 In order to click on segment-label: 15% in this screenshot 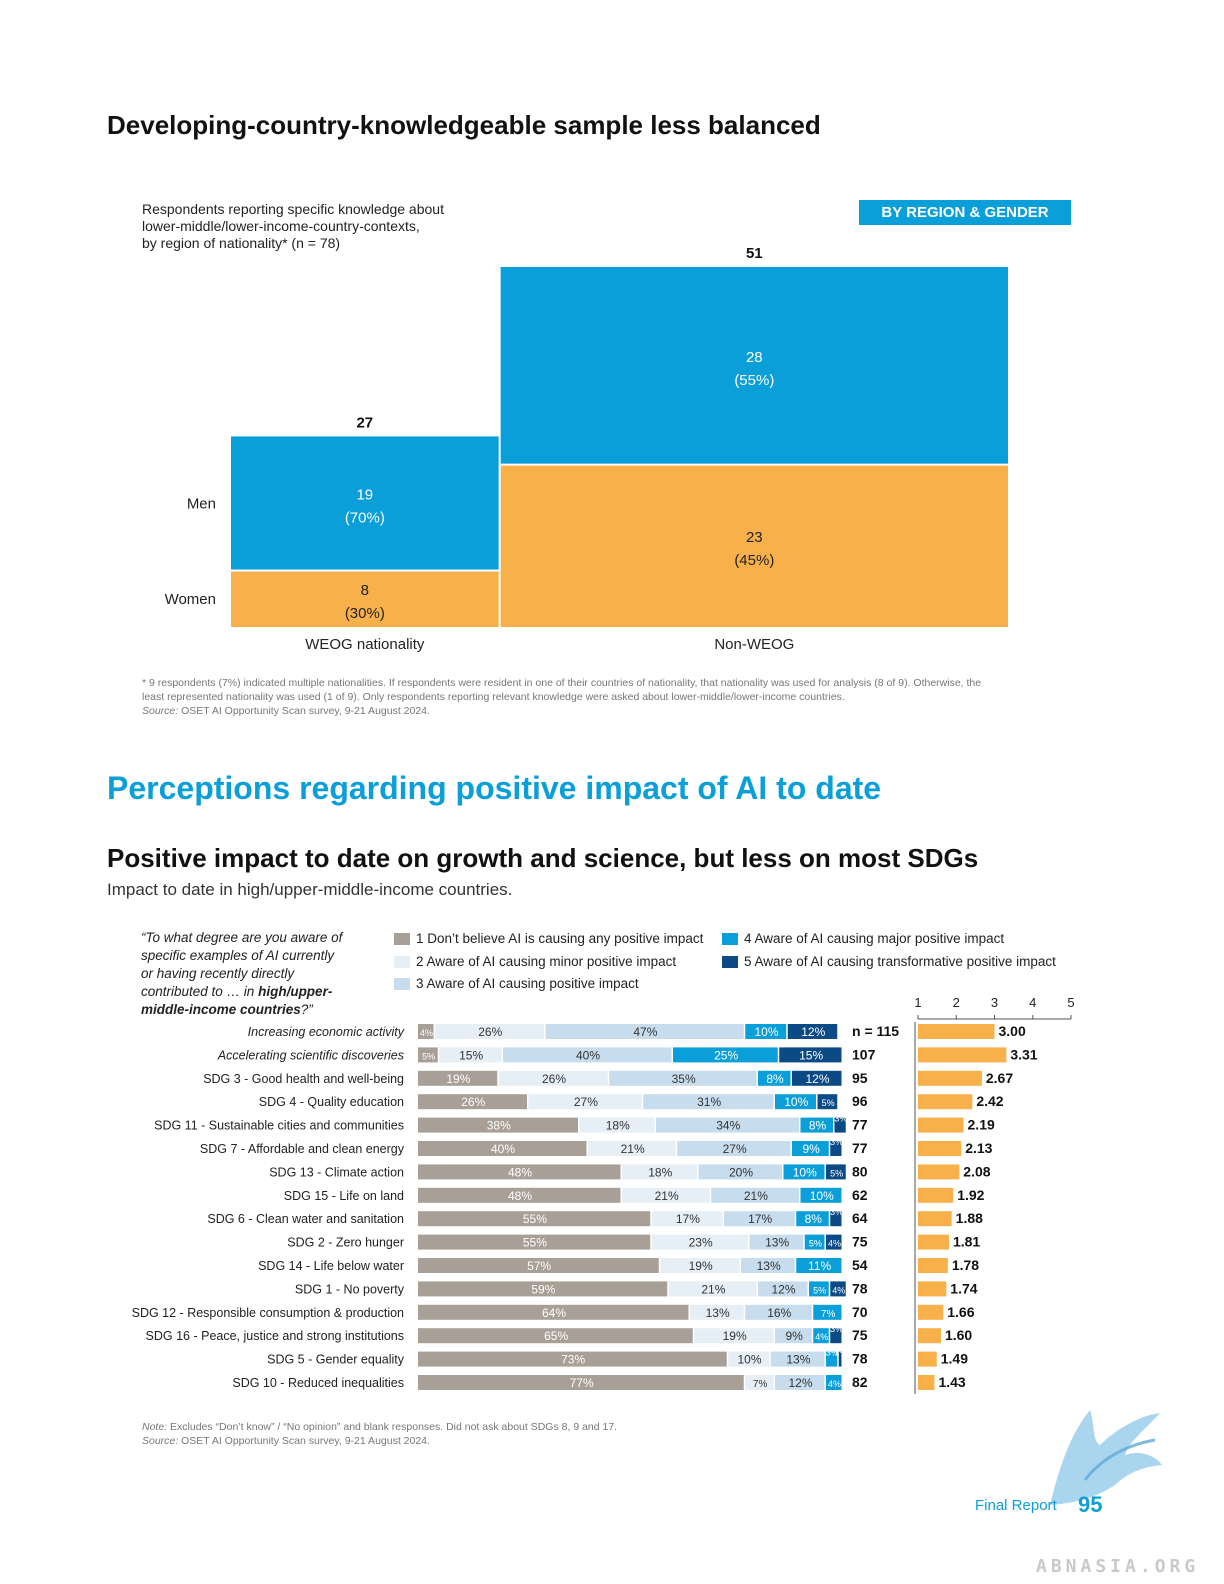, I will do `click(811, 1055)`.